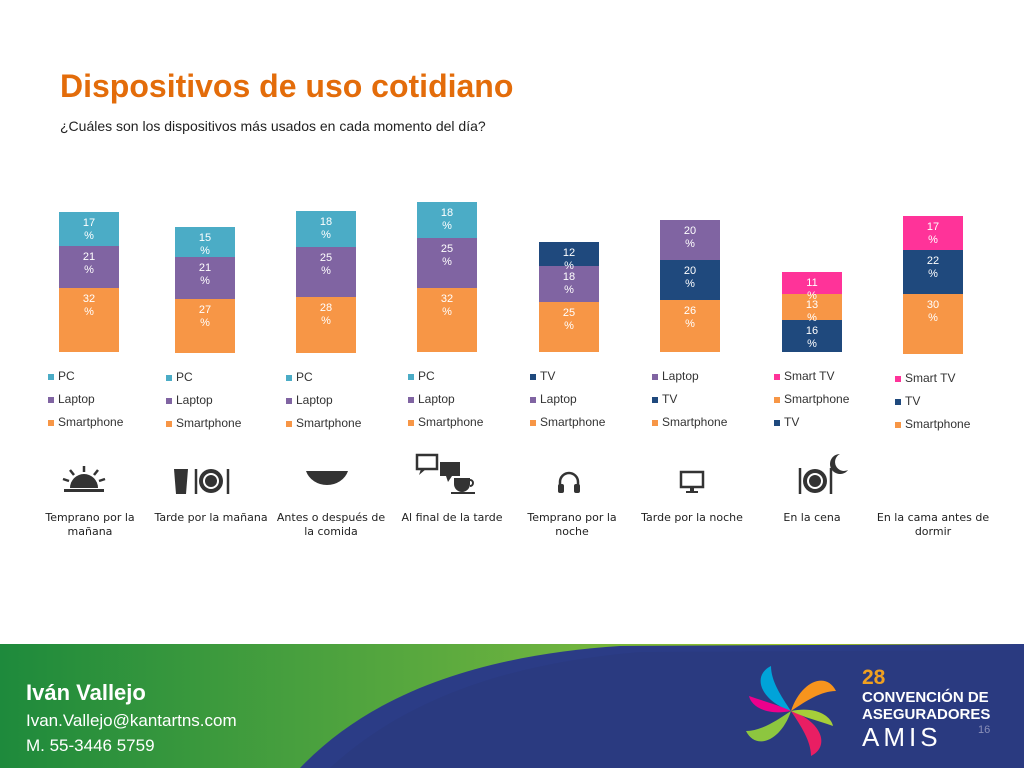 The height and width of the screenshot is (768, 1024). What do you see at coordinates (327, 478) in the screenshot?
I see `bowl-icon` at bounding box center [327, 478].